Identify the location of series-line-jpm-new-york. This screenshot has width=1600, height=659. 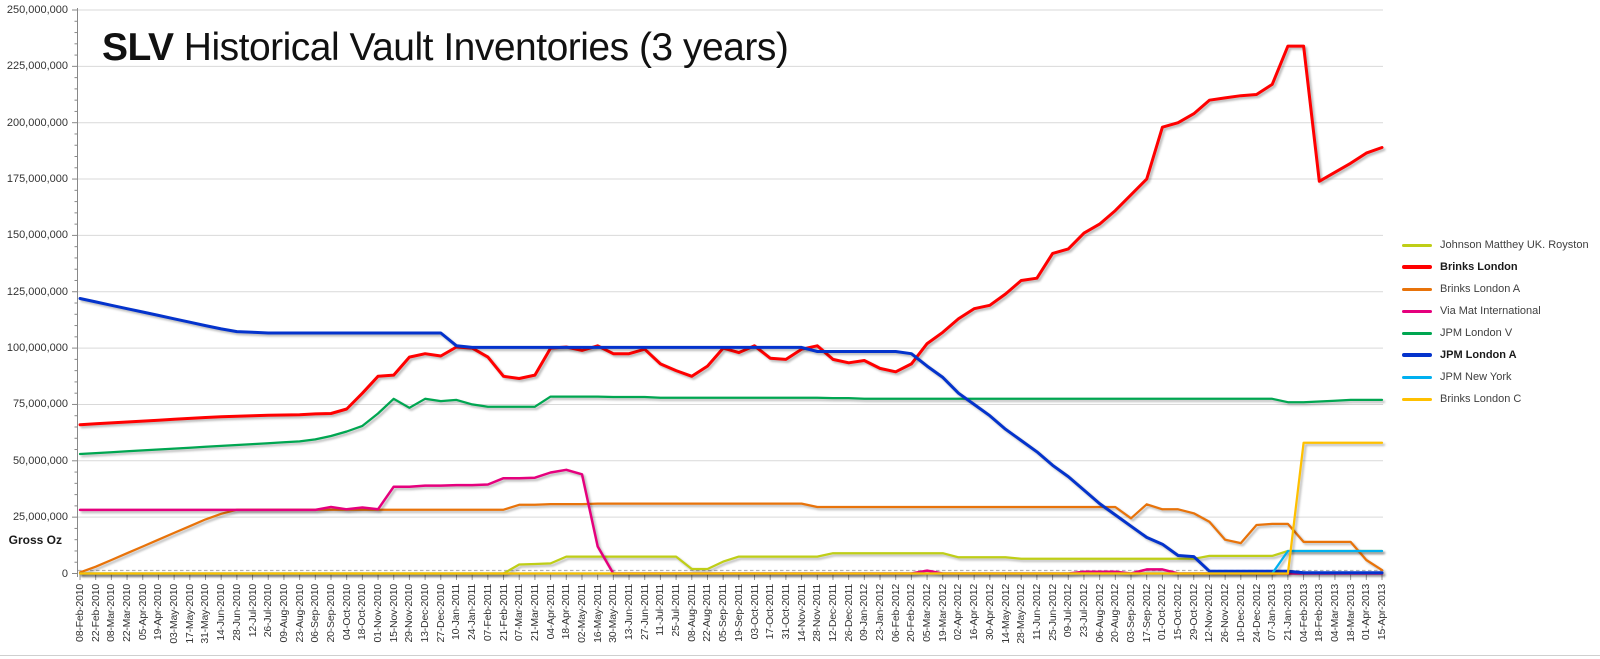
(731, 562).